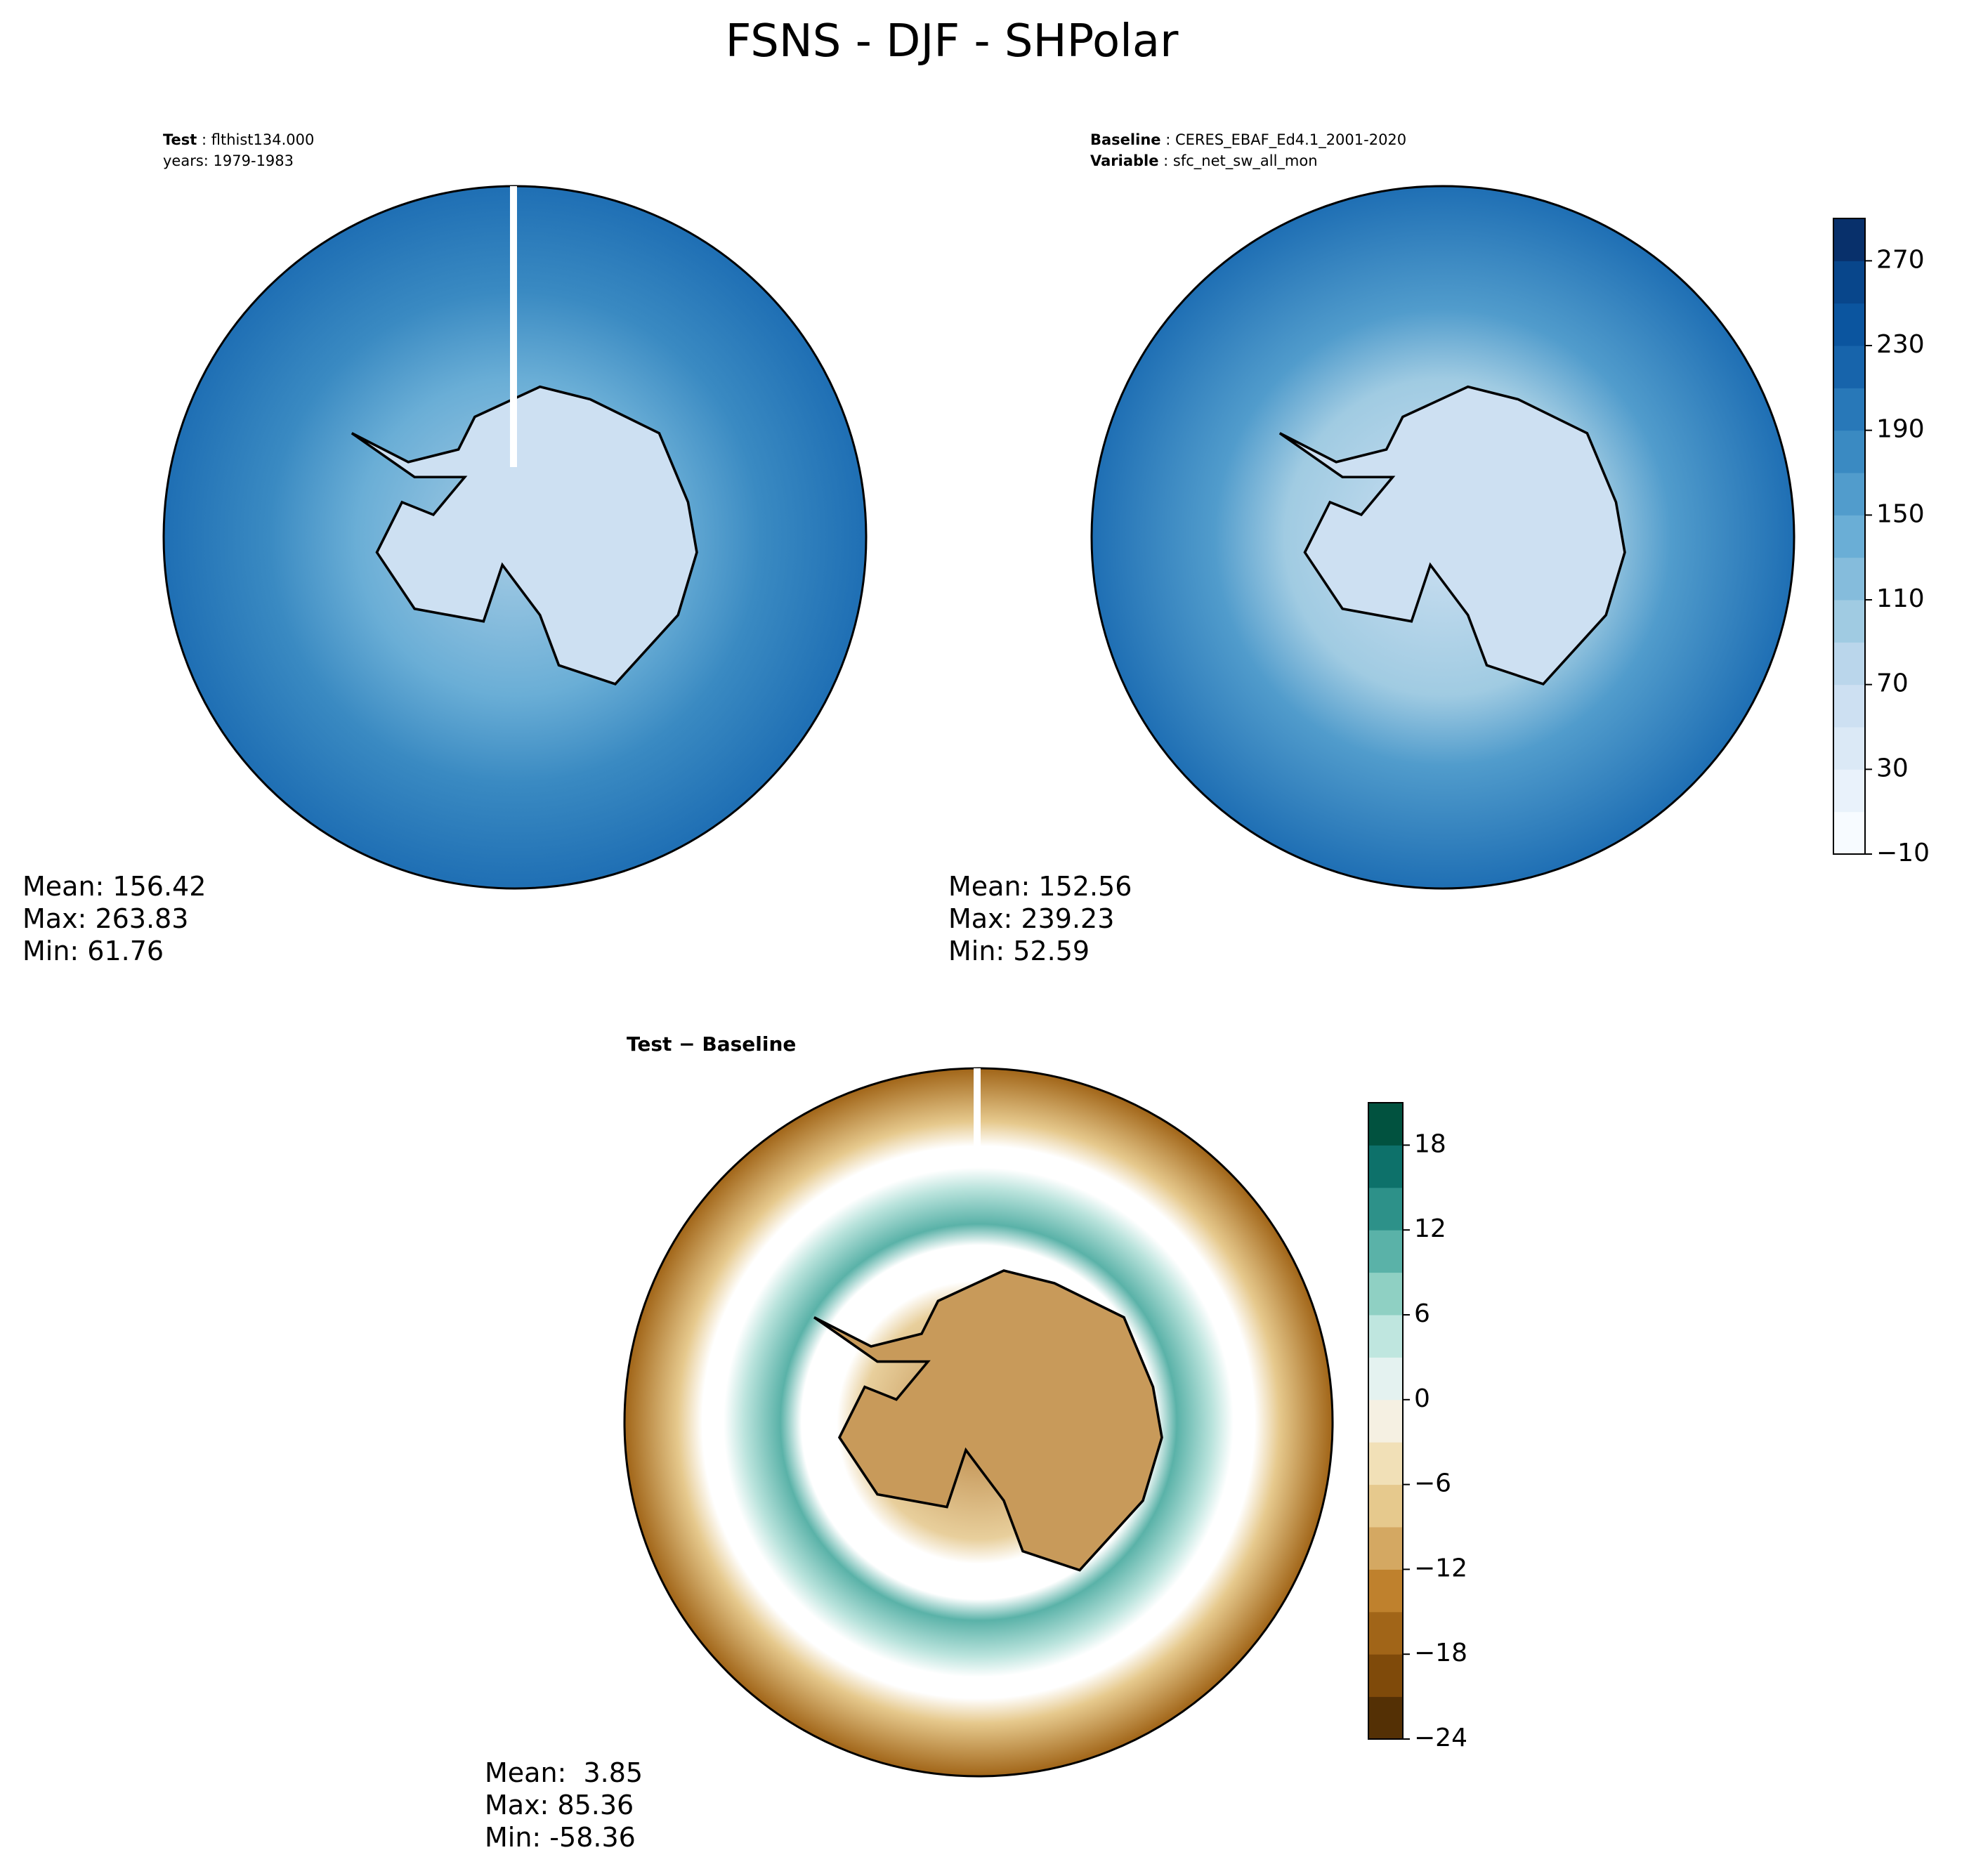  I want to click on figure-title: FSNS - DJF - SHPolar, so click(952, 41).